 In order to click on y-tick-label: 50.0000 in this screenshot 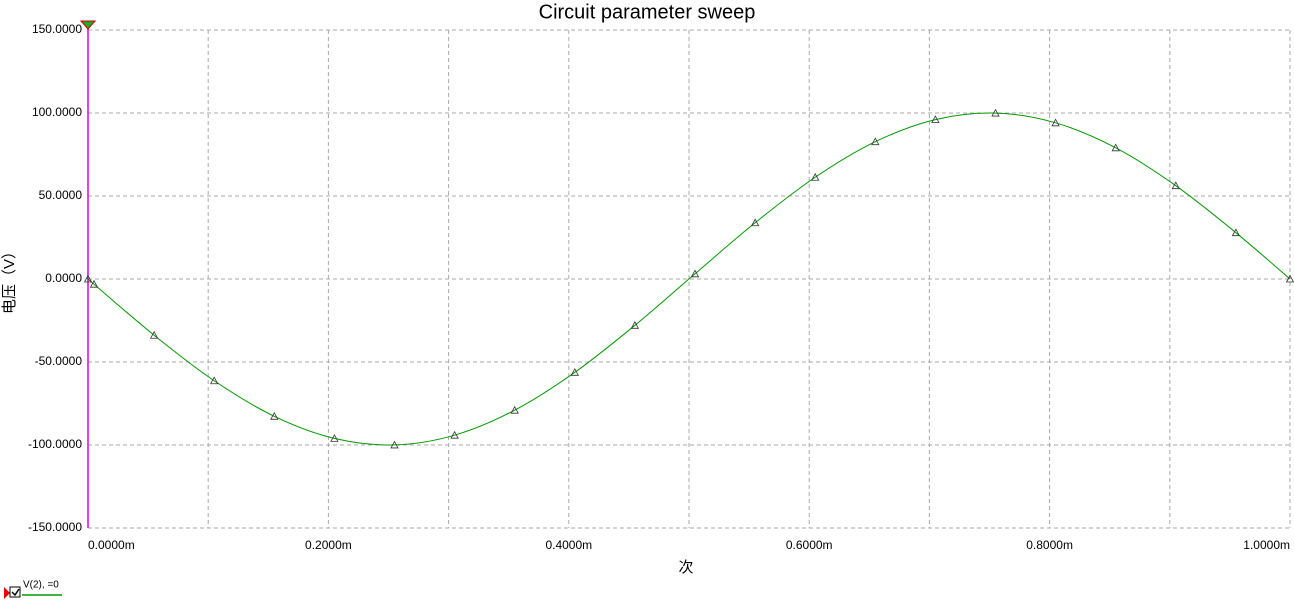, I will do `click(61, 195)`.